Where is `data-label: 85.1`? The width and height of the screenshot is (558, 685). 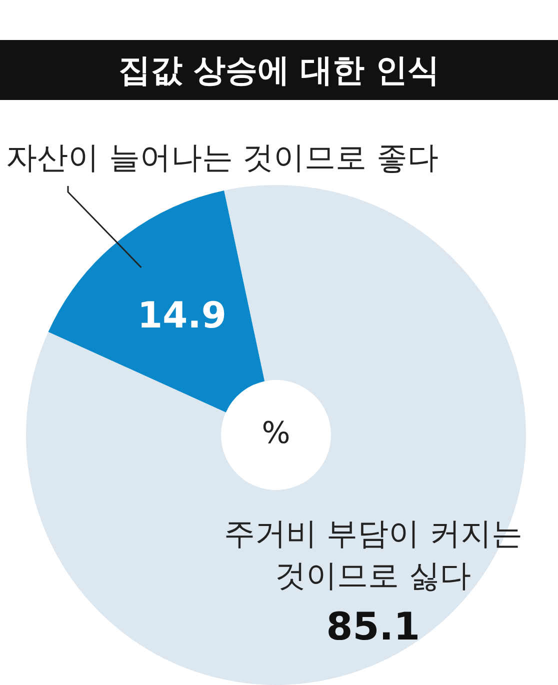
data-label: 85.1 is located at coordinates (373, 626).